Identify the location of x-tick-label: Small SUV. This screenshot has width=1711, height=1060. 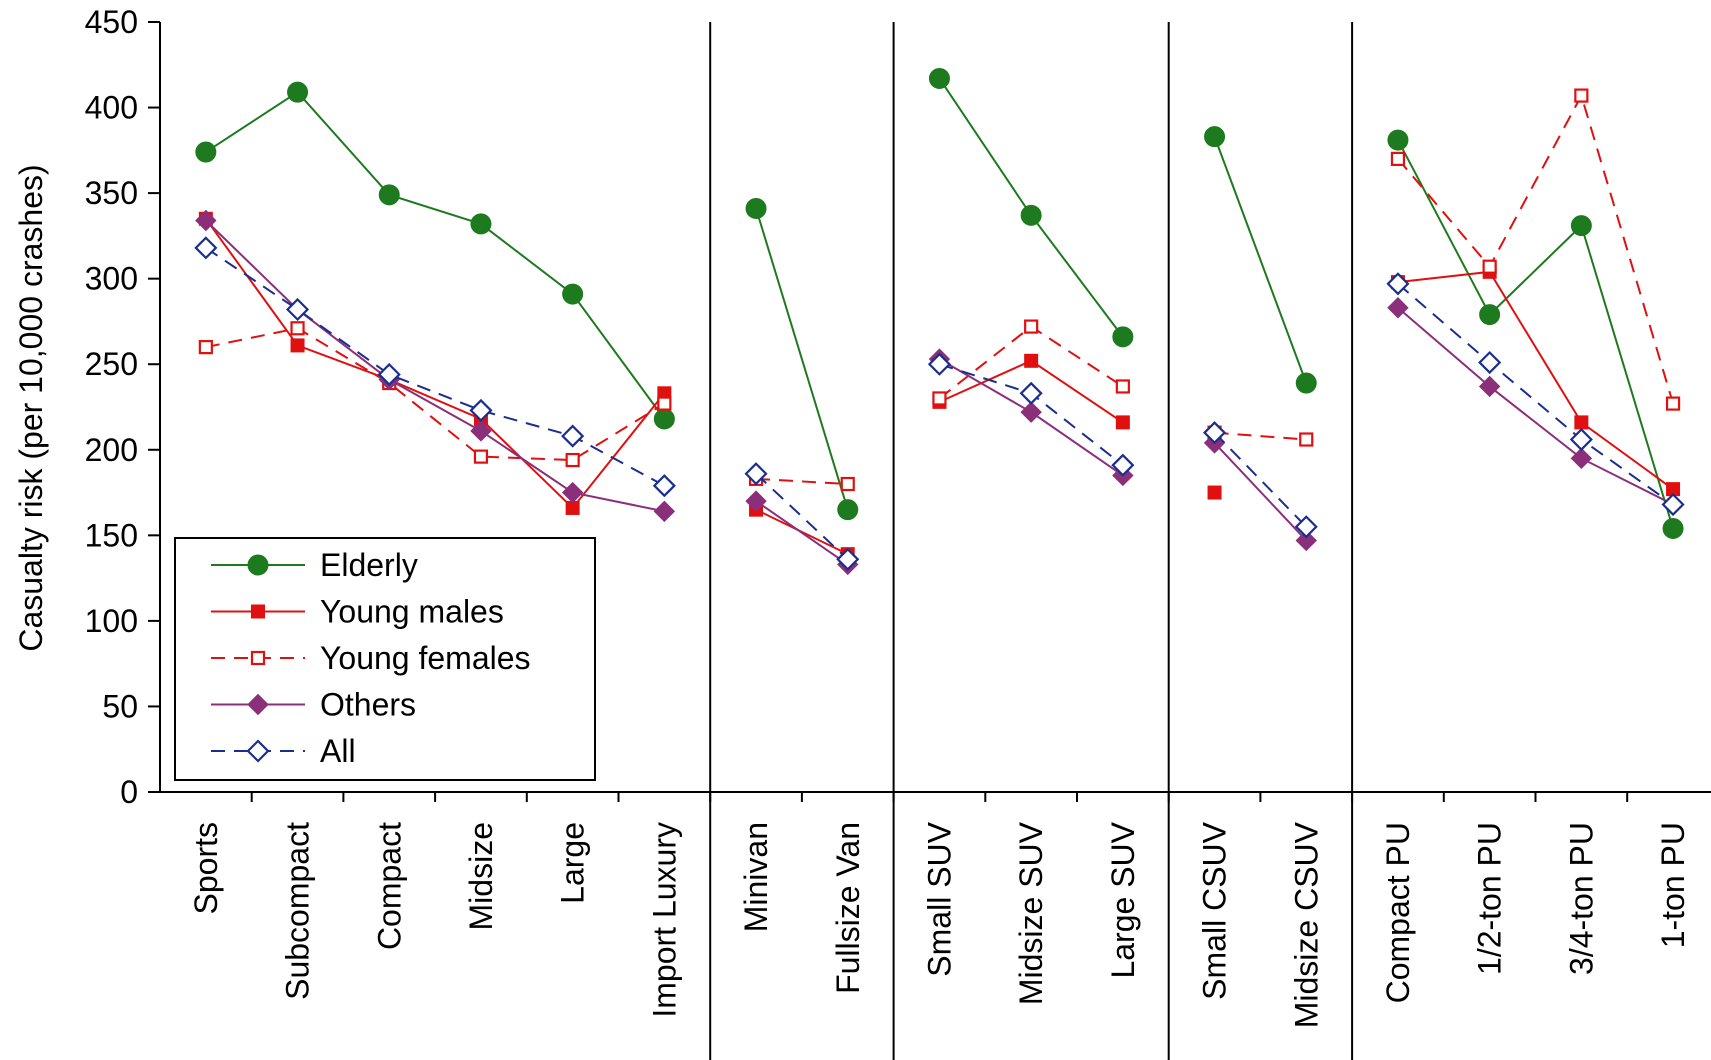
(939, 898).